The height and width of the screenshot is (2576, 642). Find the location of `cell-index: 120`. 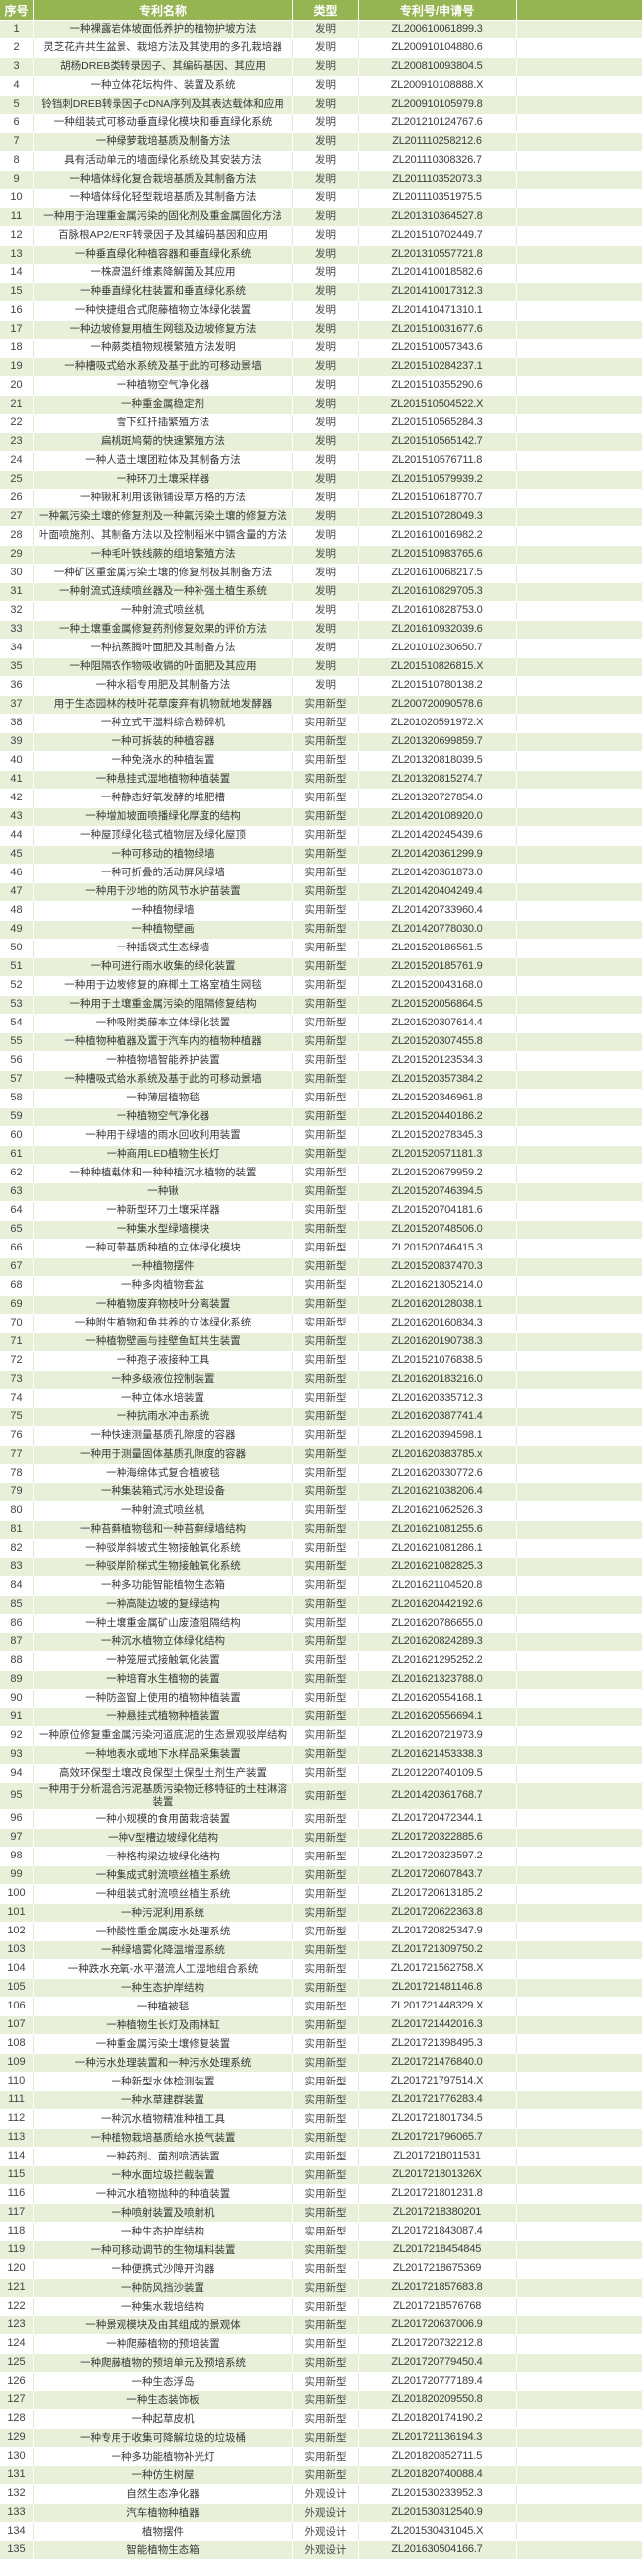

cell-index: 120 is located at coordinates (17, 2270).